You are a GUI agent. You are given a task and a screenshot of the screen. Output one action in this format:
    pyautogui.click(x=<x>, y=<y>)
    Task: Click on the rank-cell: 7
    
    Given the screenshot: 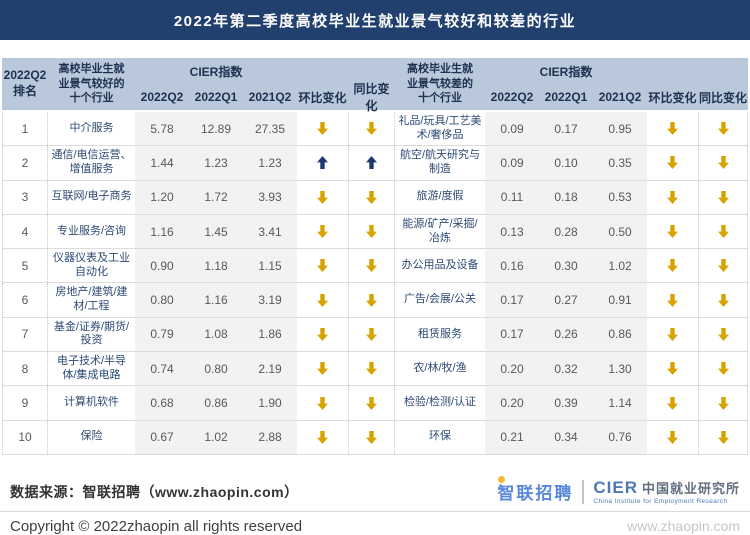 What is the action you would take?
    pyautogui.click(x=25, y=334)
    